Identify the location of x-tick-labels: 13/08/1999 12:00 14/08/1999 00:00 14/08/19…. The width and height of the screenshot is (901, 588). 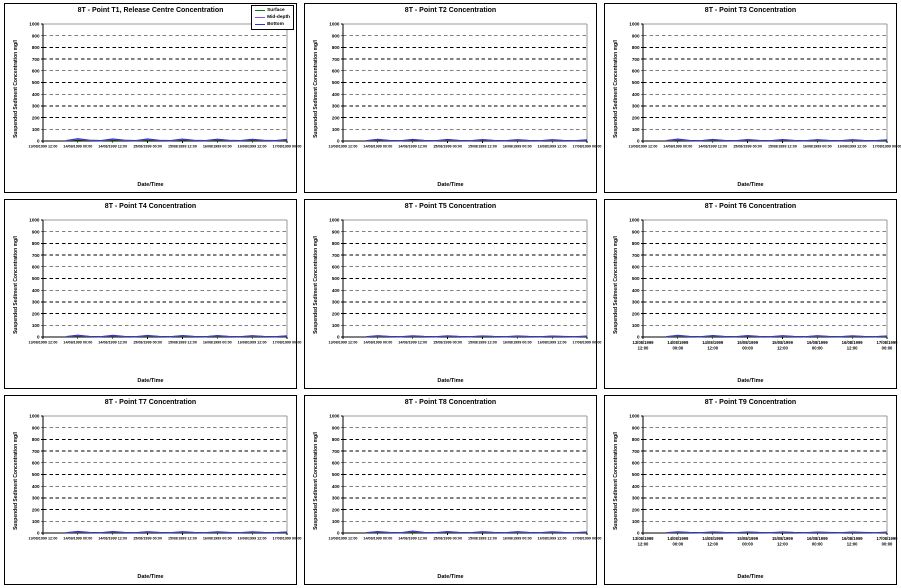
(165, 147).